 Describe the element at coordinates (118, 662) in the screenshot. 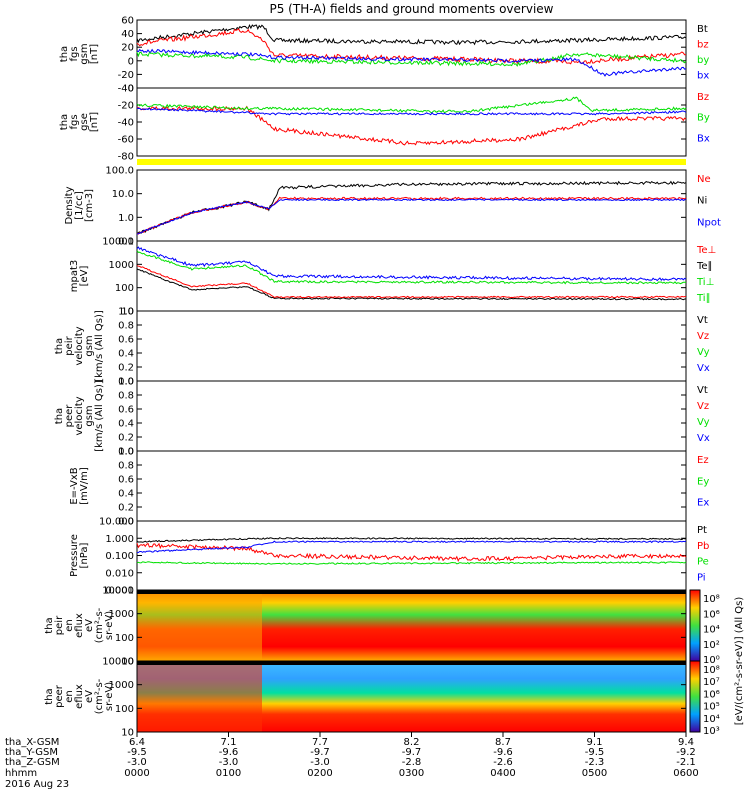

I see `y-tick-label: 10000` at that location.